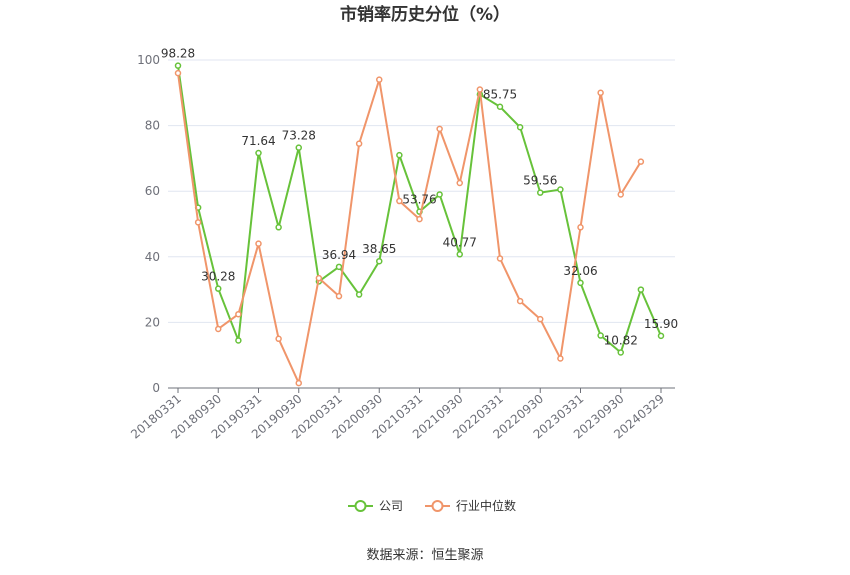 The image size is (850, 575). Describe the element at coordinates (148, 60) in the screenshot. I see `y-tick-label-100: 100` at that location.